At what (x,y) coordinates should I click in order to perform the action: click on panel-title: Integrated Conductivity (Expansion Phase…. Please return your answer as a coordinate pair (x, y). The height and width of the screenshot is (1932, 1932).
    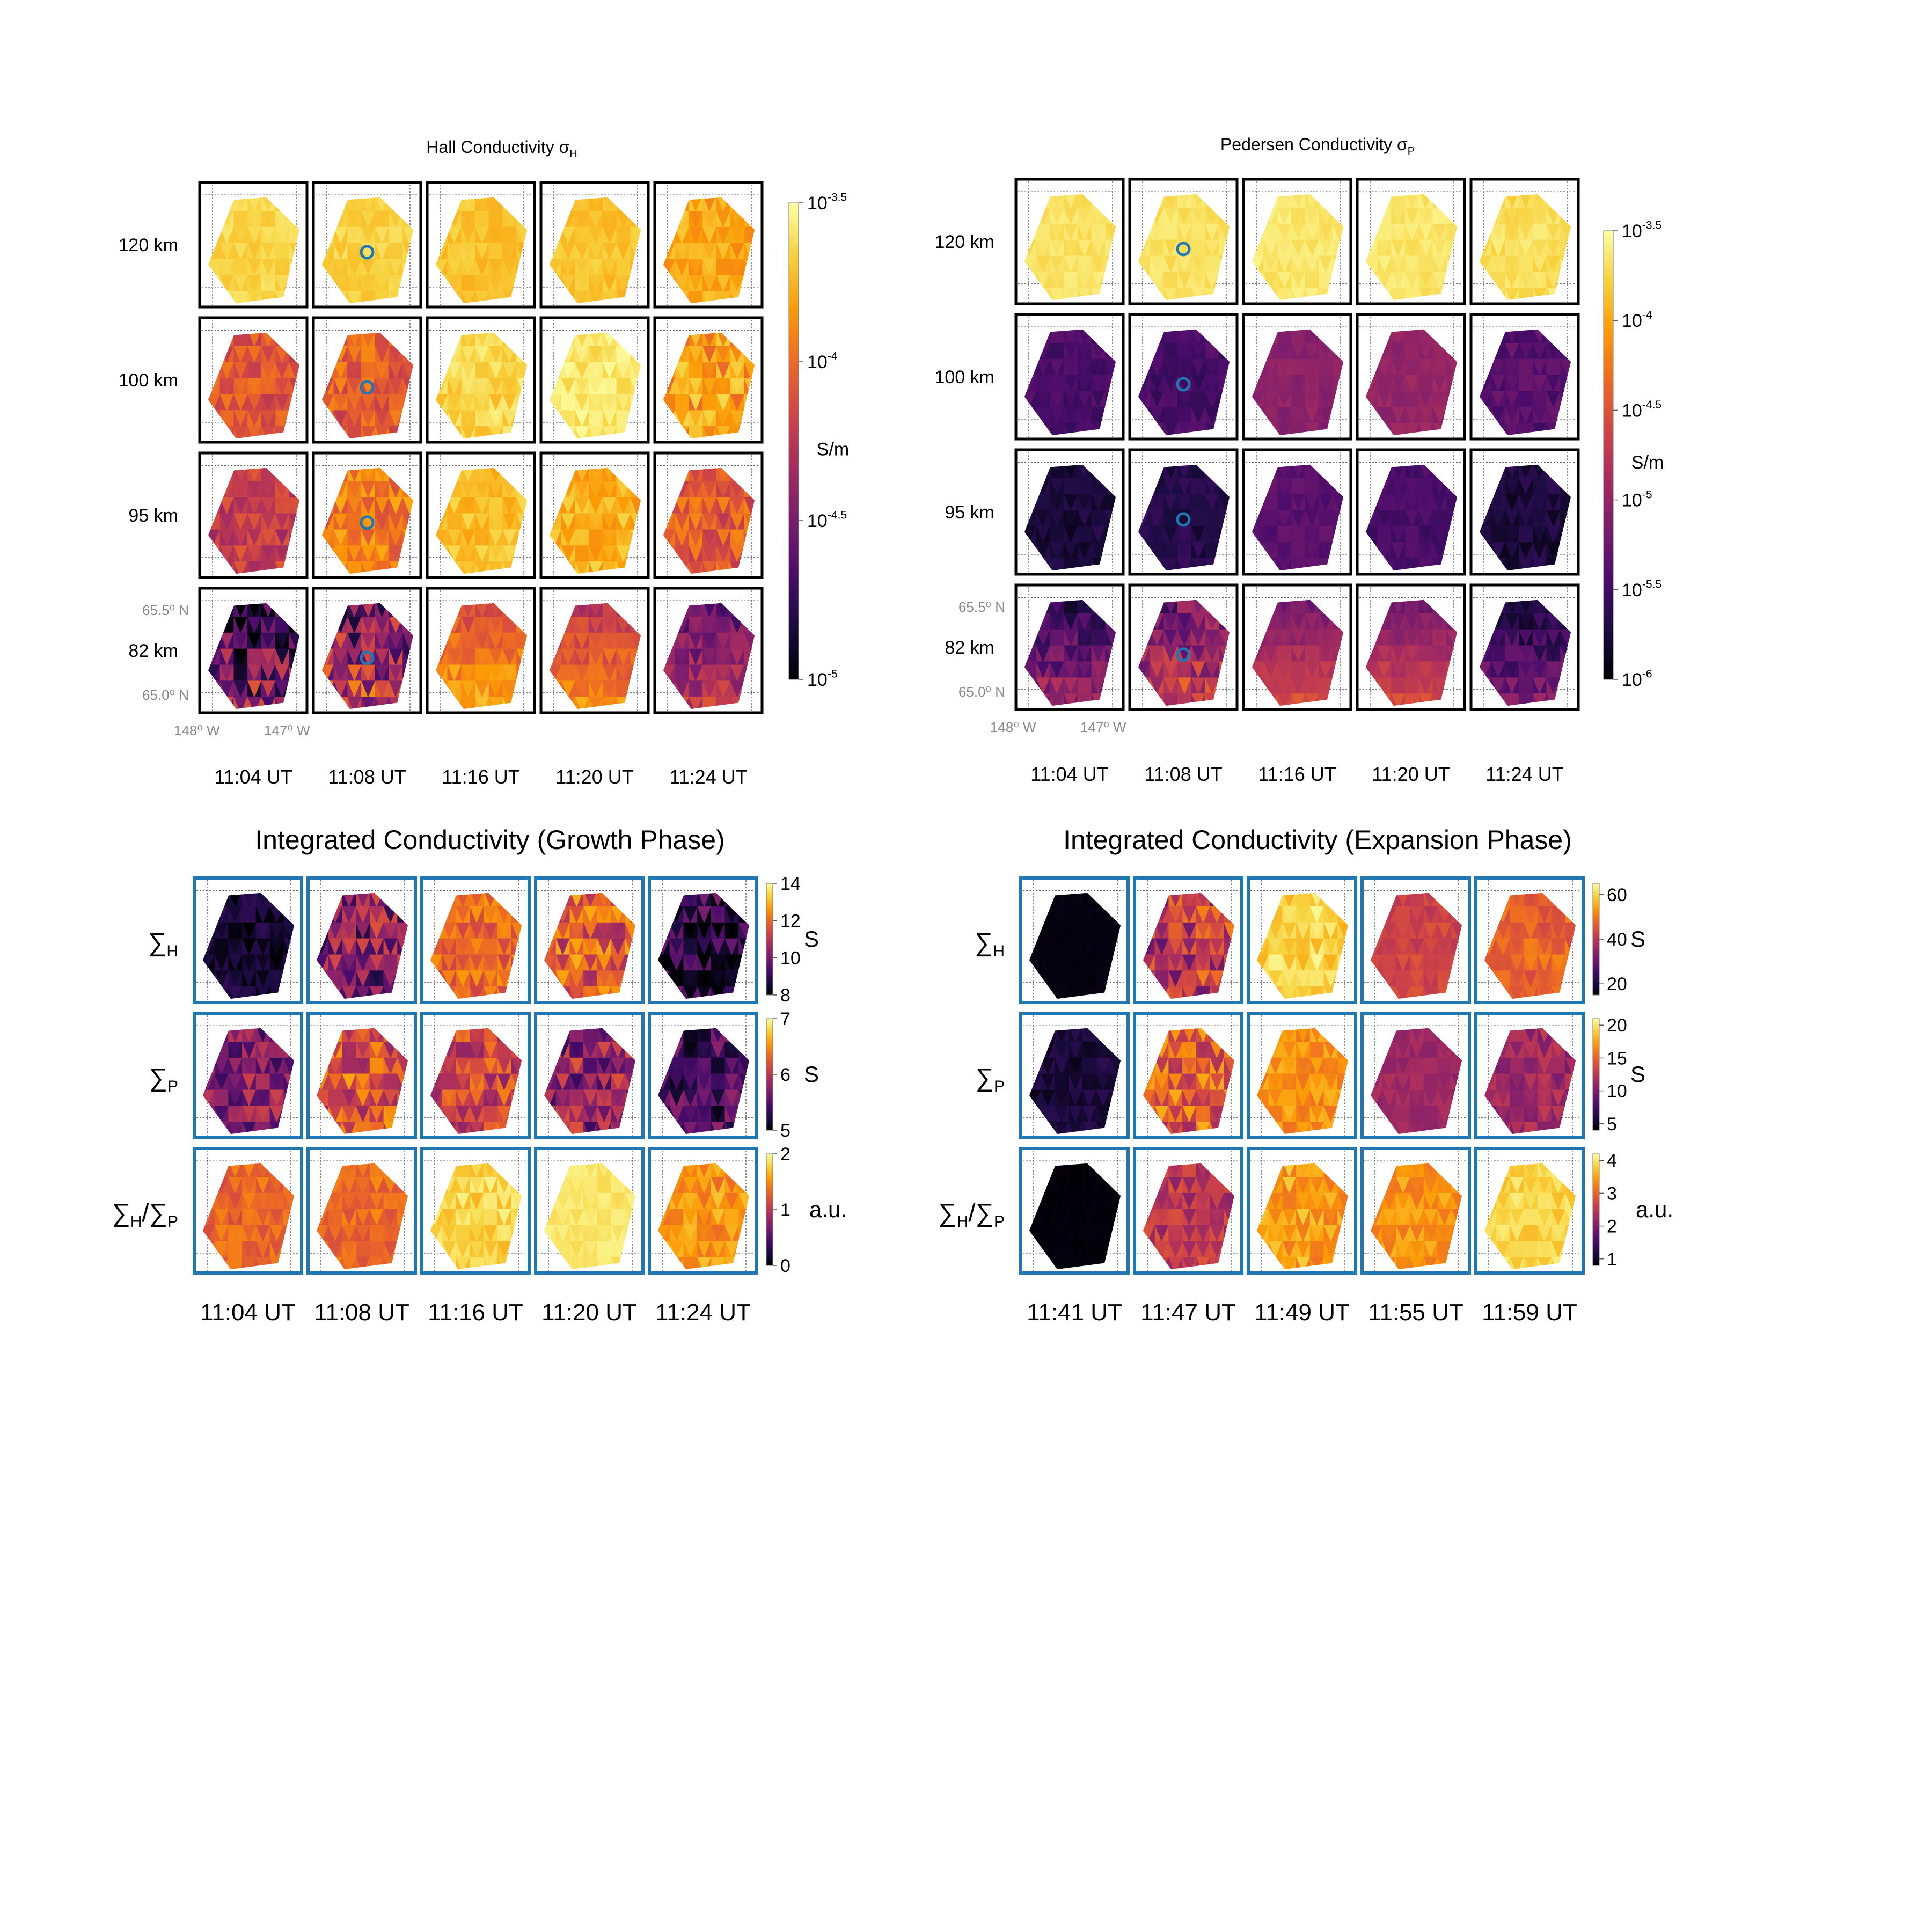
    Looking at the image, I should click on (1317, 840).